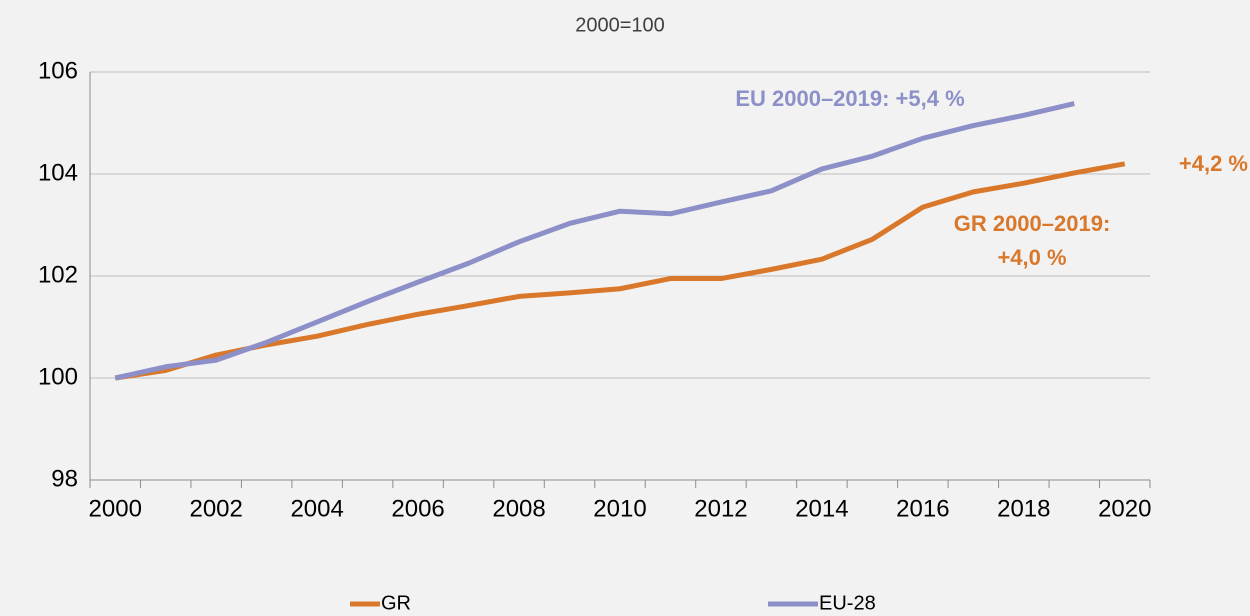  Describe the element at coordinates (58, 376) in the screenshot. I see `y-tick-label: 100` at that location.